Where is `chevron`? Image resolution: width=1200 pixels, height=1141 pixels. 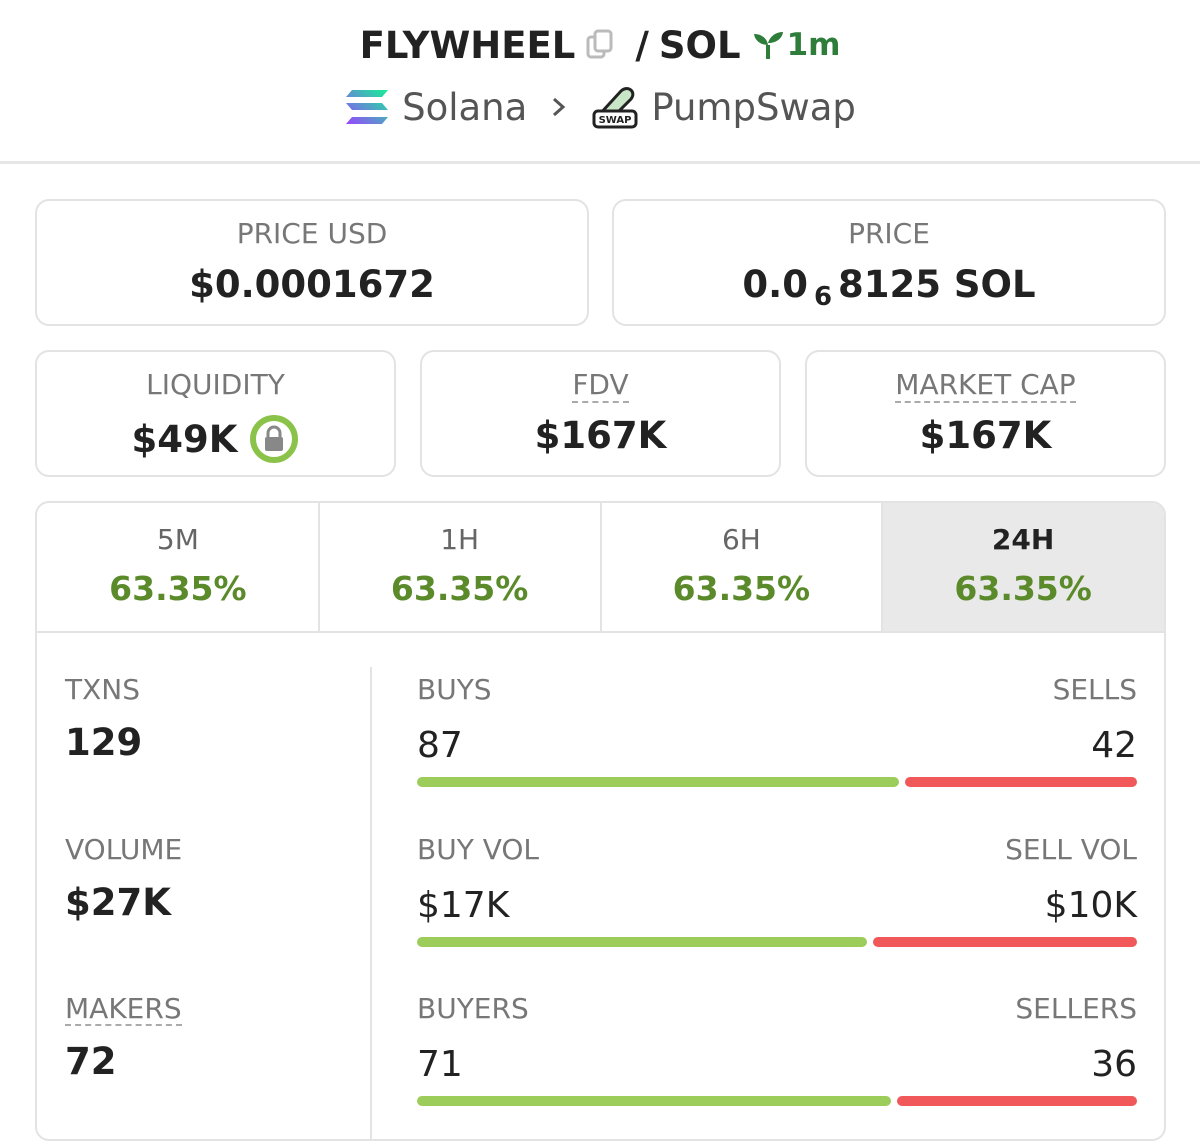 chevron is located at coordinates (559, 107).